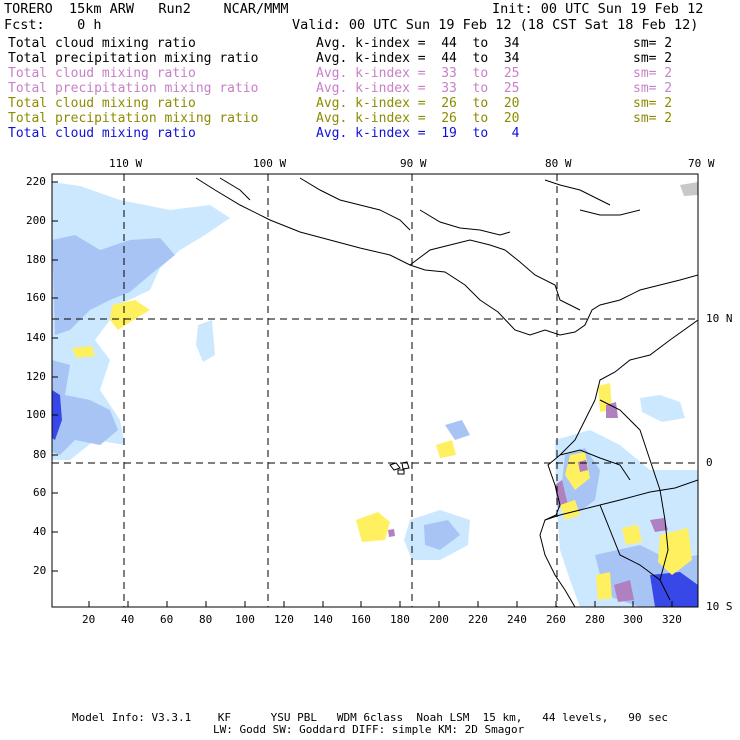 This screenshot has width=740, height=740. What do you see at coordinates (146, 9) in the screenshot?
I see `model-title: TORERO 15km ARW Run2 NCAR/MMM` at bounding box center [146, 9].